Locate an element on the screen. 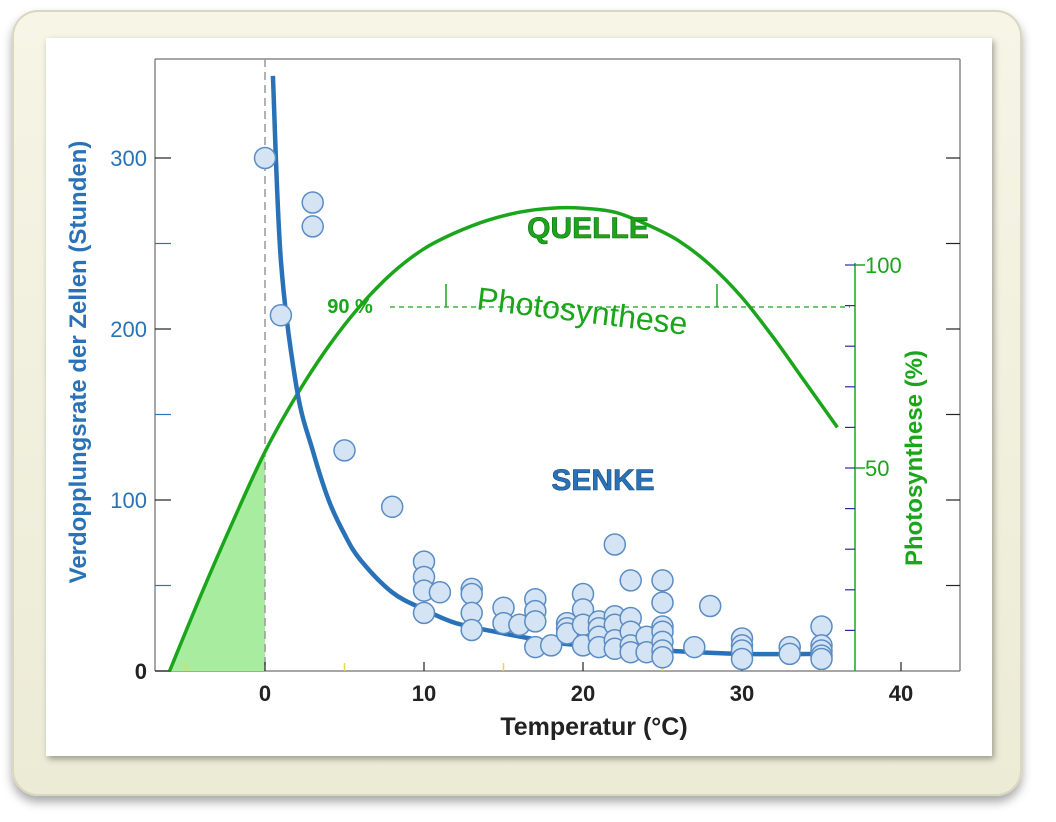 This screenshot has width=1056, height=822. ninety-percent-line-group is located at coordinates (620, 296).